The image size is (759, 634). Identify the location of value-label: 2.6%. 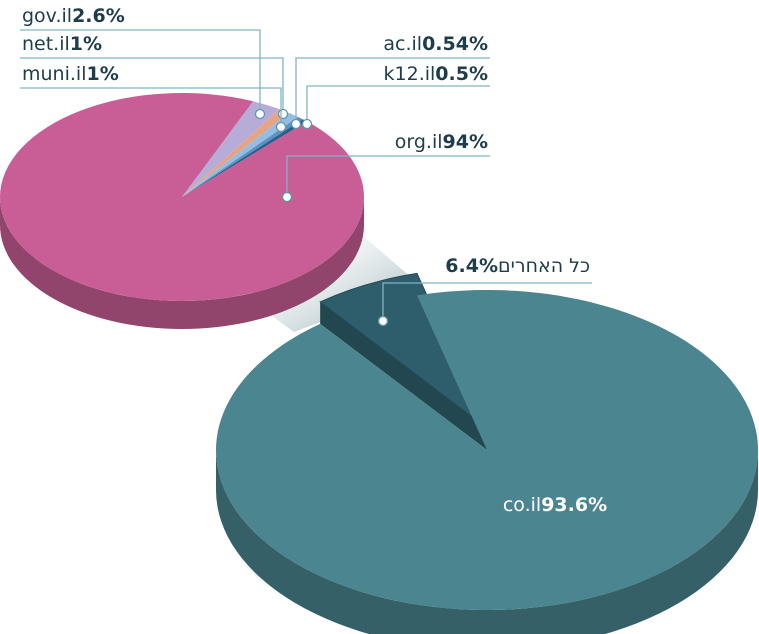
(98, 16).